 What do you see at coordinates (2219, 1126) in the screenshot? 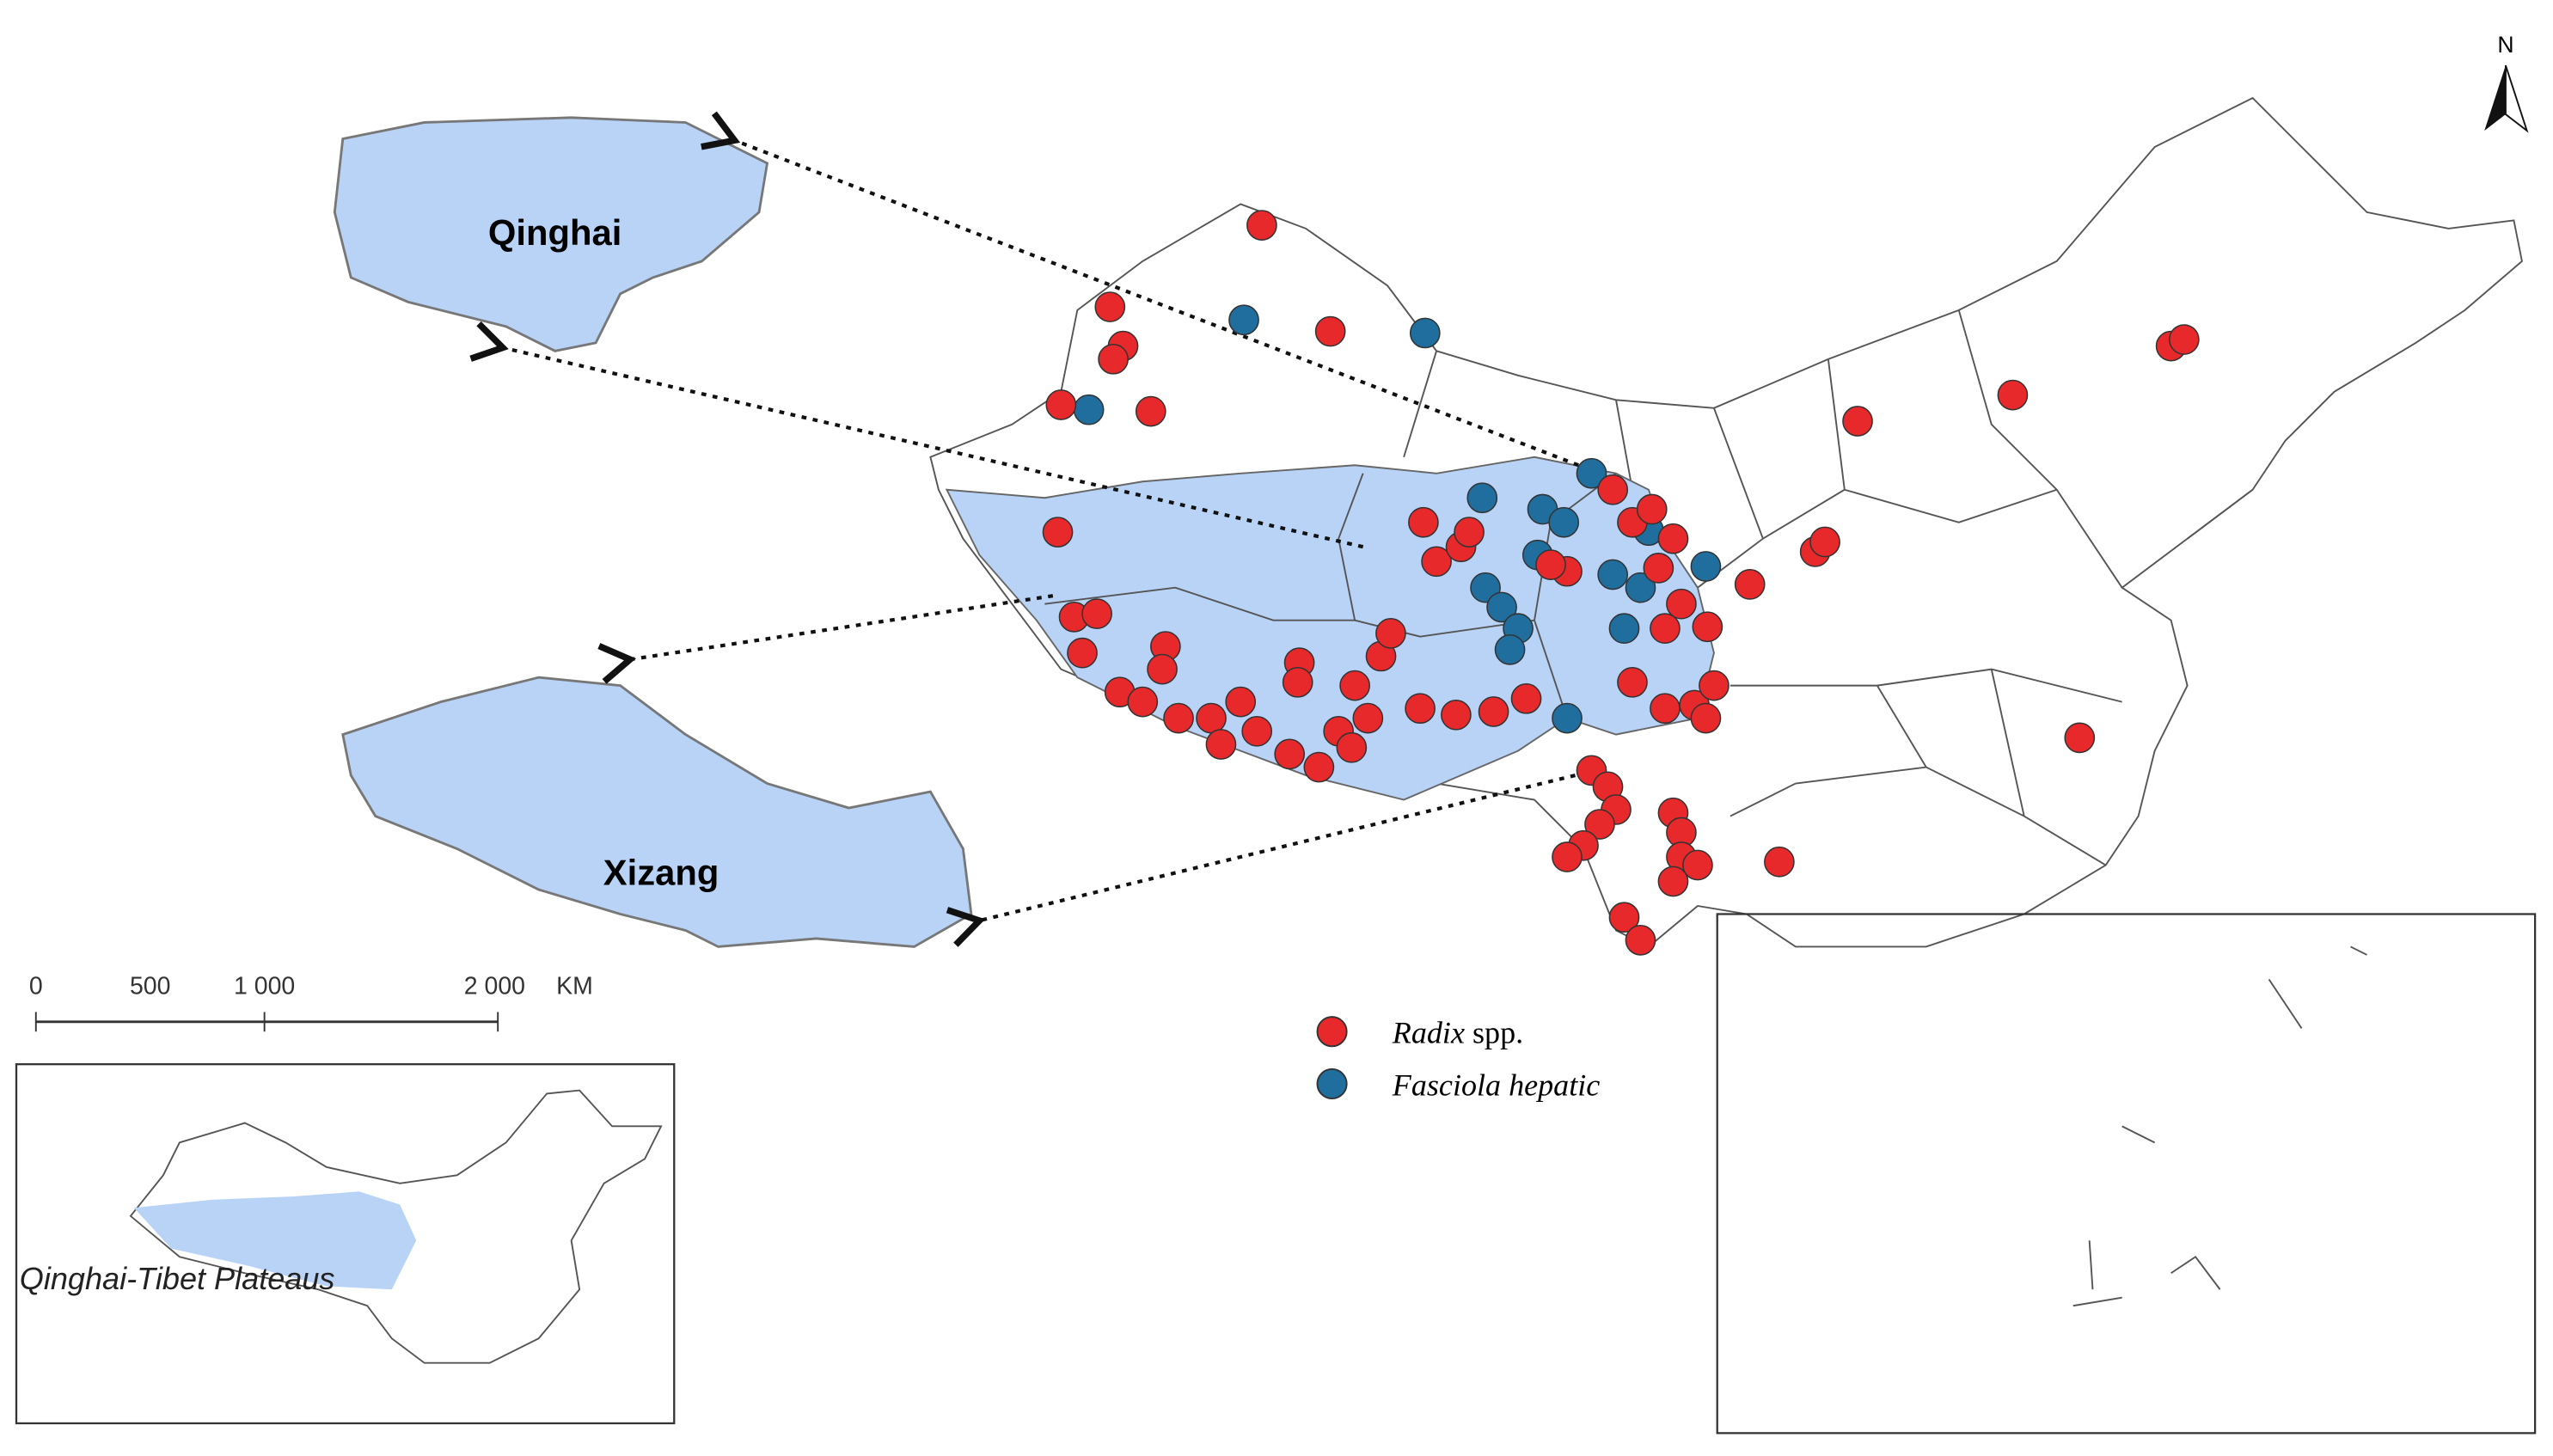
I see `south-china-sea` at bounding box center [2219, 1126].